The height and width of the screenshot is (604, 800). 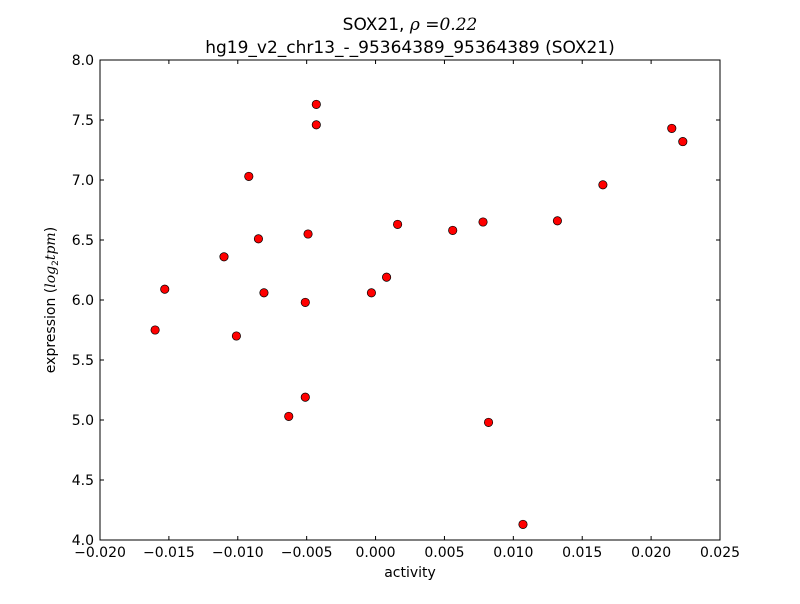 I want to click on x-tick-label: −0.005, so click(x=307, y=553).